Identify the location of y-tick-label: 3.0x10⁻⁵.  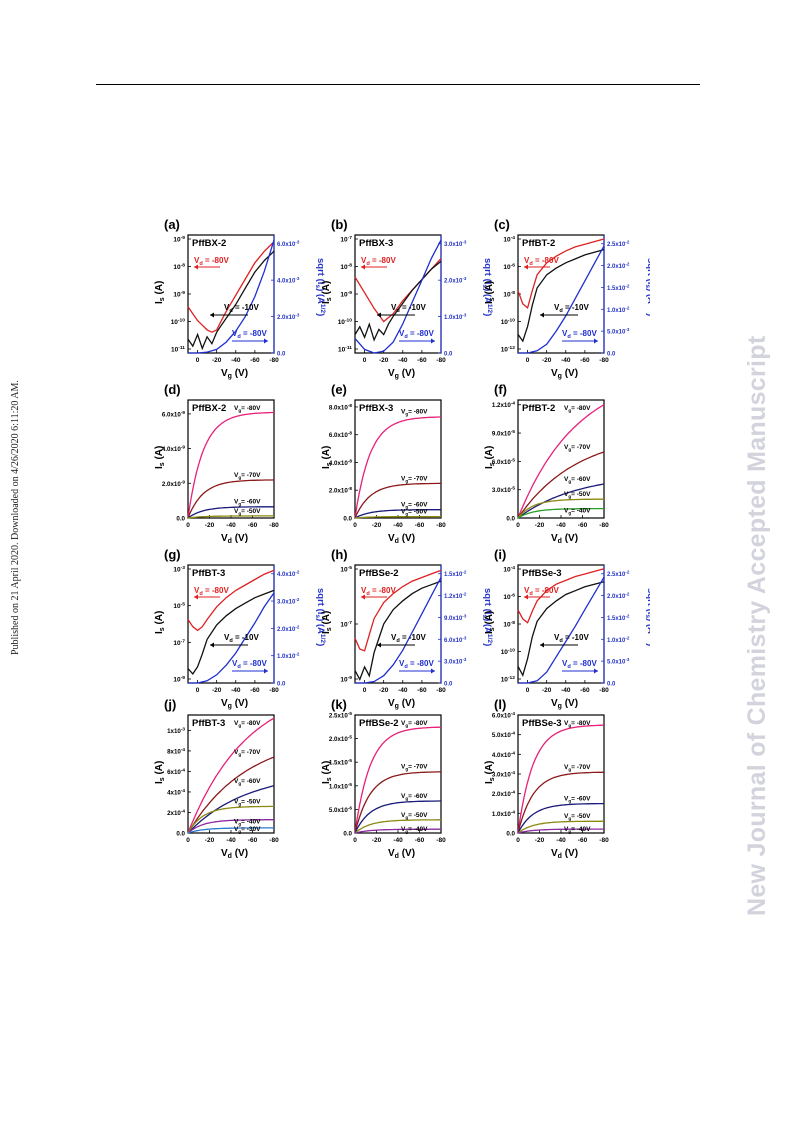
(503, 490).